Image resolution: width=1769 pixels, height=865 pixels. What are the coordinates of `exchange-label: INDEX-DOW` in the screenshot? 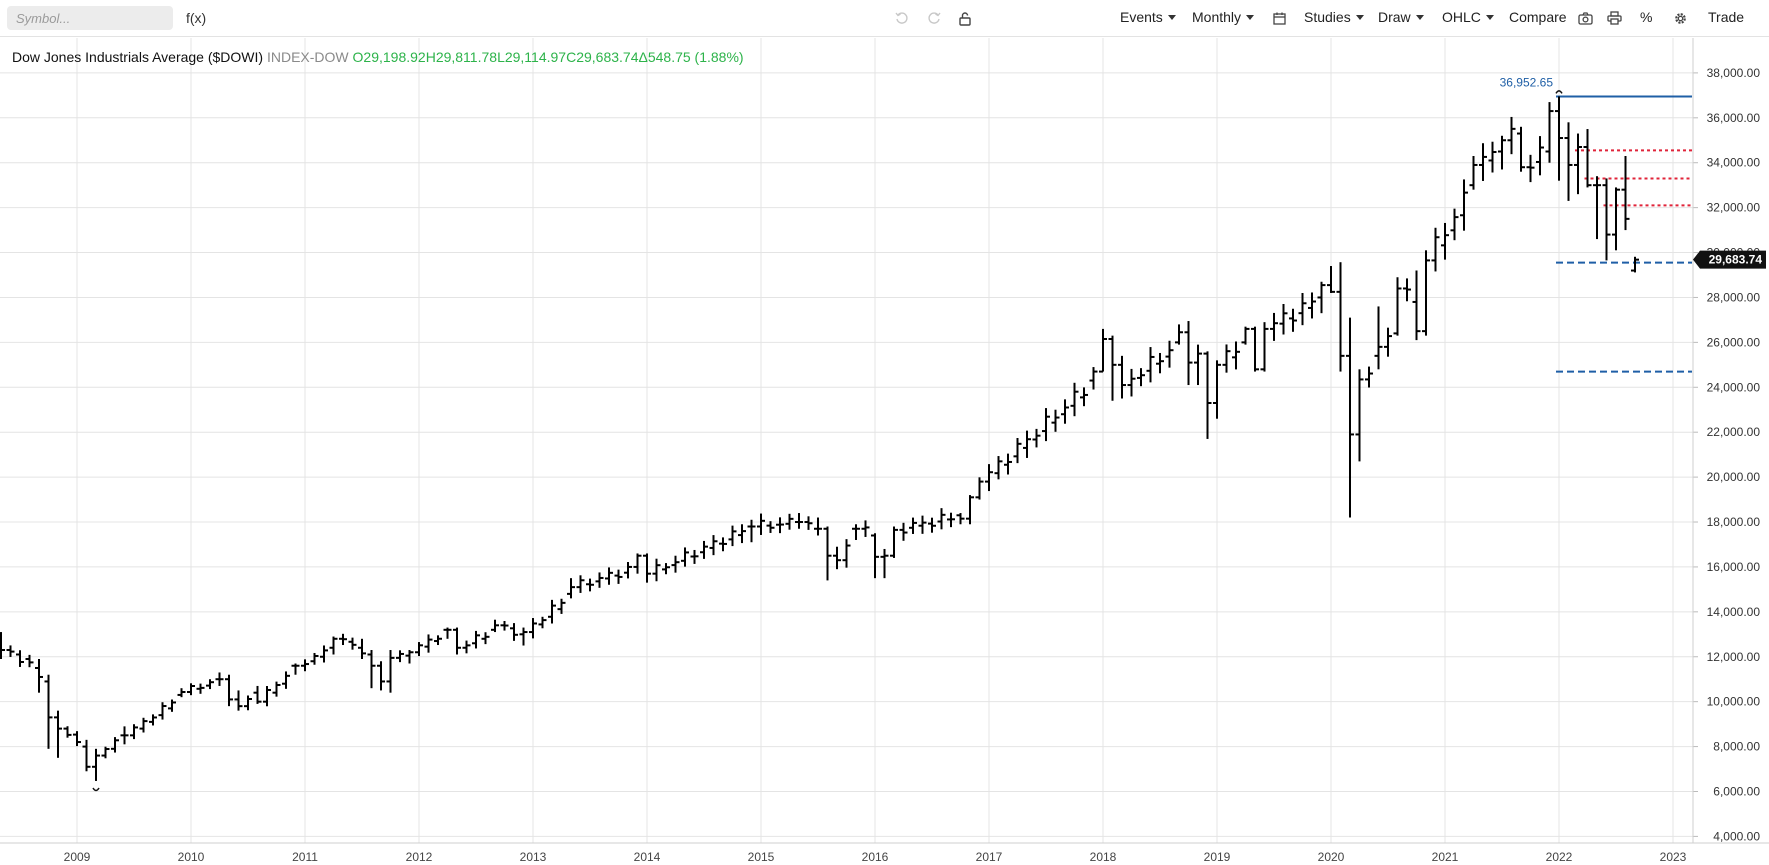 It's located at (307, 57).